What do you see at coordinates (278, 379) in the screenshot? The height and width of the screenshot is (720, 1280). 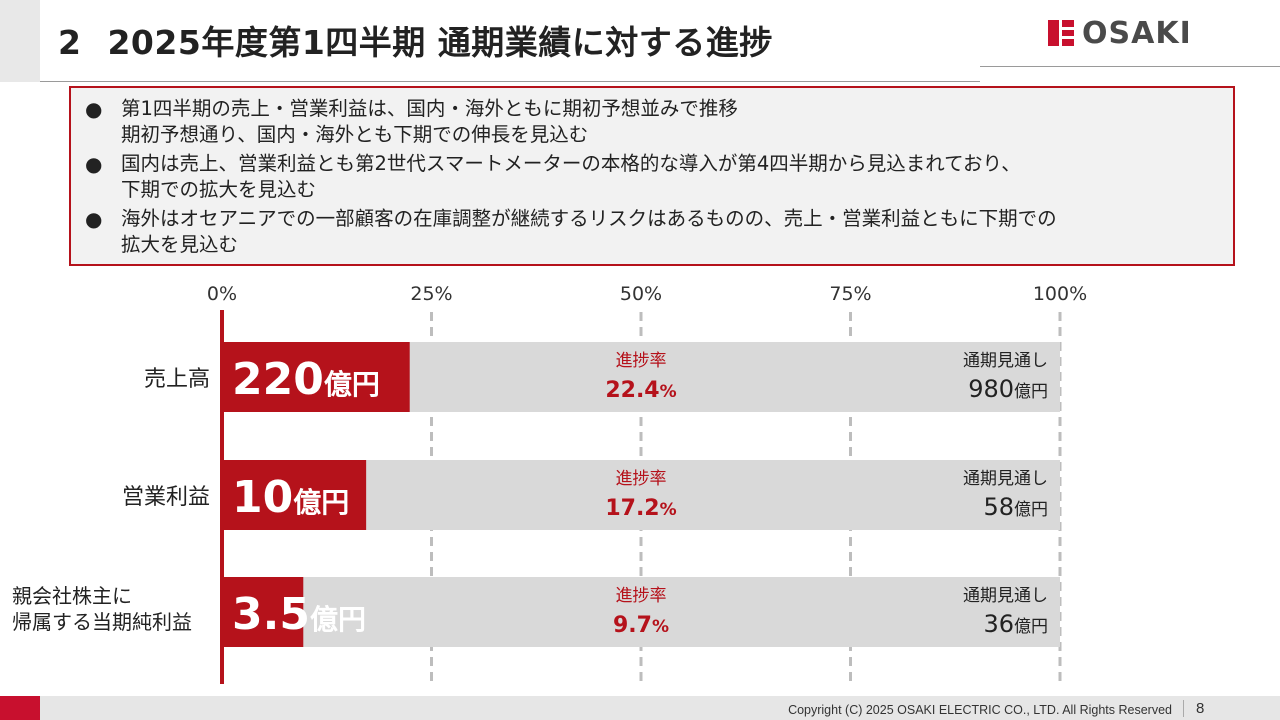 I see `actual-value-number: 220` at bounding box center [278, 379].